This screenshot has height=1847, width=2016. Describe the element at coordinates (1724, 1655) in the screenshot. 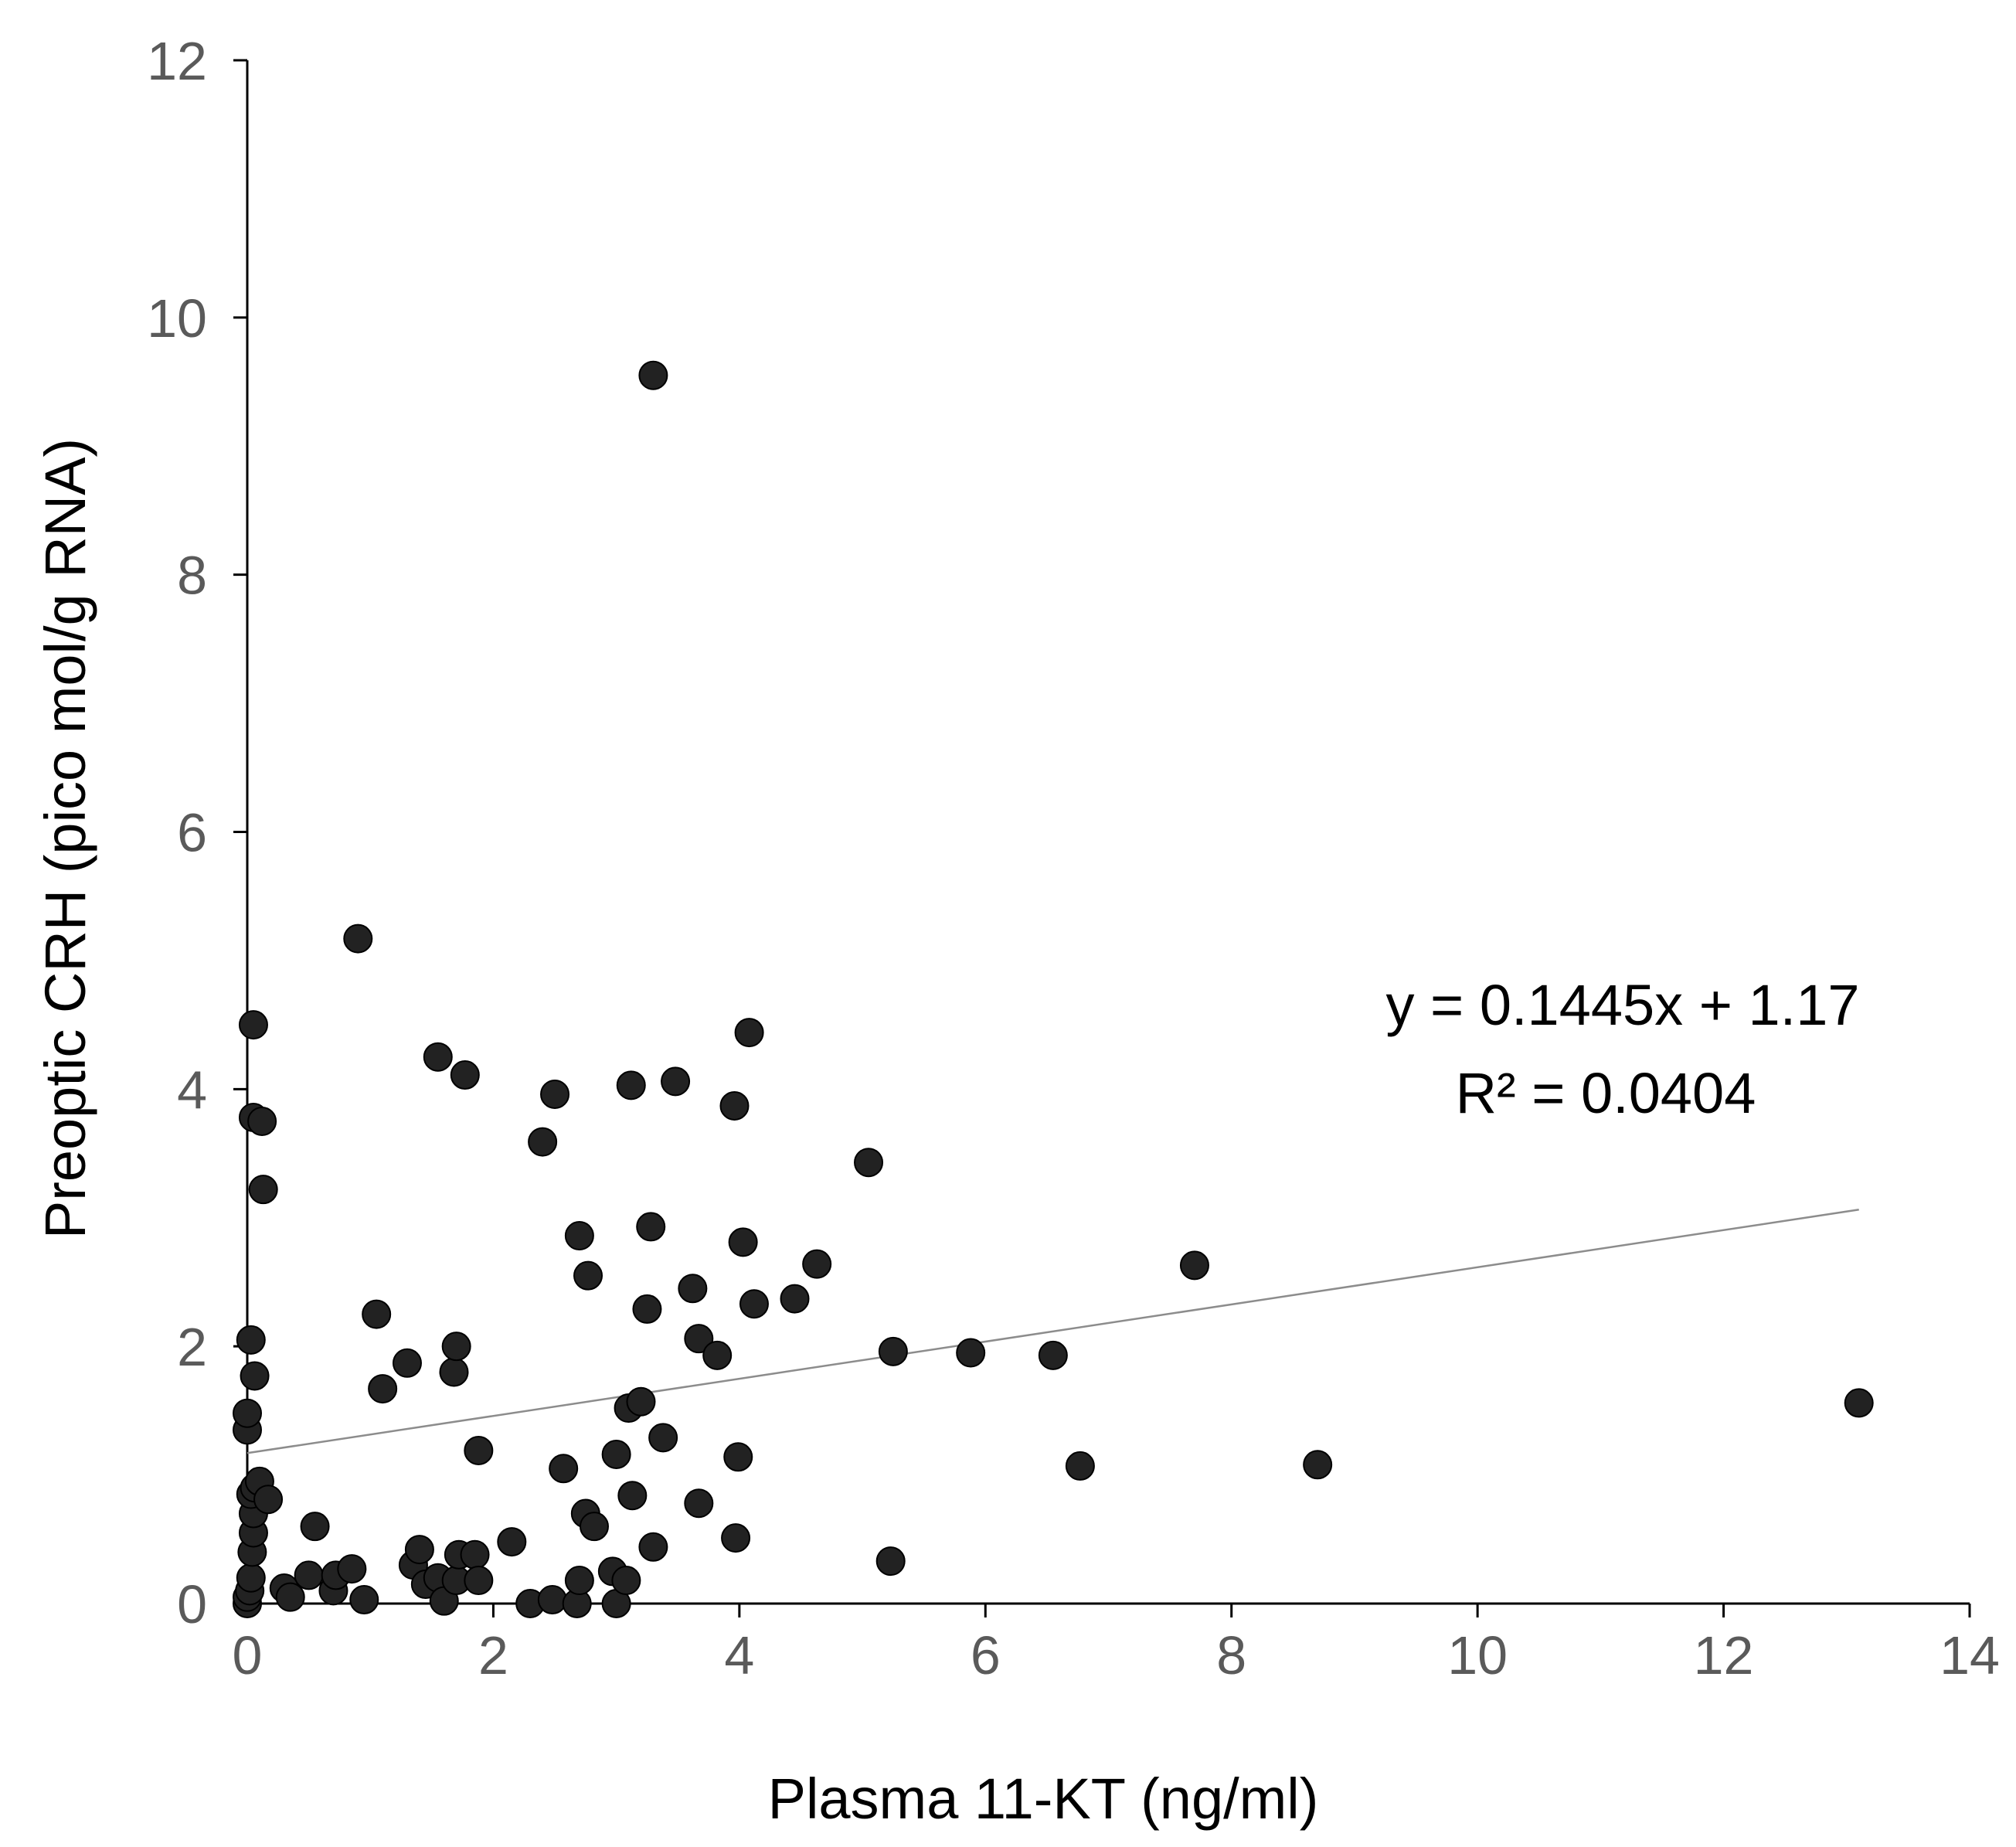

I see `x-tick-label: 12` at that location.